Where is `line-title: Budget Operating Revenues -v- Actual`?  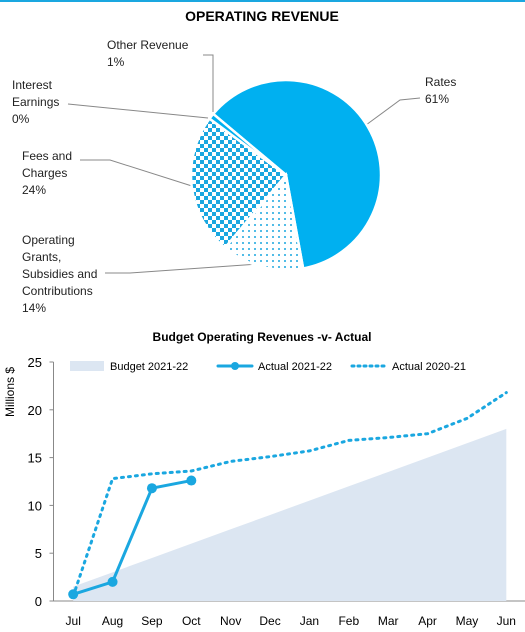
line-title: Budget Operating Revenues -v- Actual is located at coordinates (262, 337).